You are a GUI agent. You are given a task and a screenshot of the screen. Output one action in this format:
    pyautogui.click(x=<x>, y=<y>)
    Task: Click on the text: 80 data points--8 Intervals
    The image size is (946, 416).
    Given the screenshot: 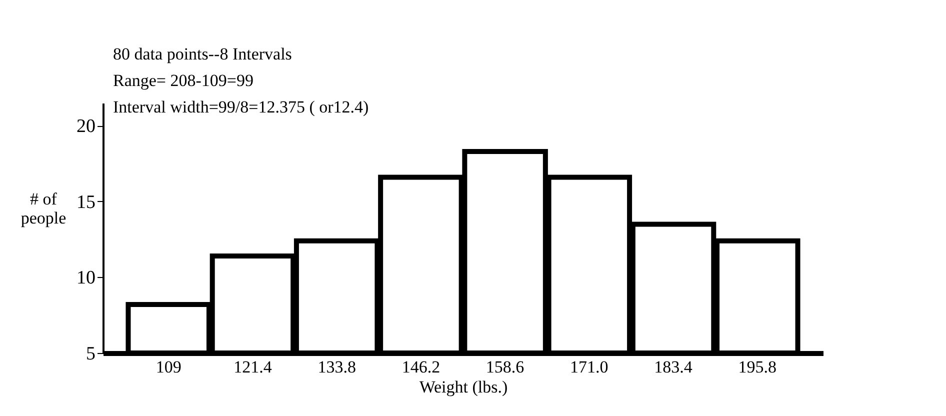 What is the action you would take?
    pyautogui.click(x=202, y=54)
    